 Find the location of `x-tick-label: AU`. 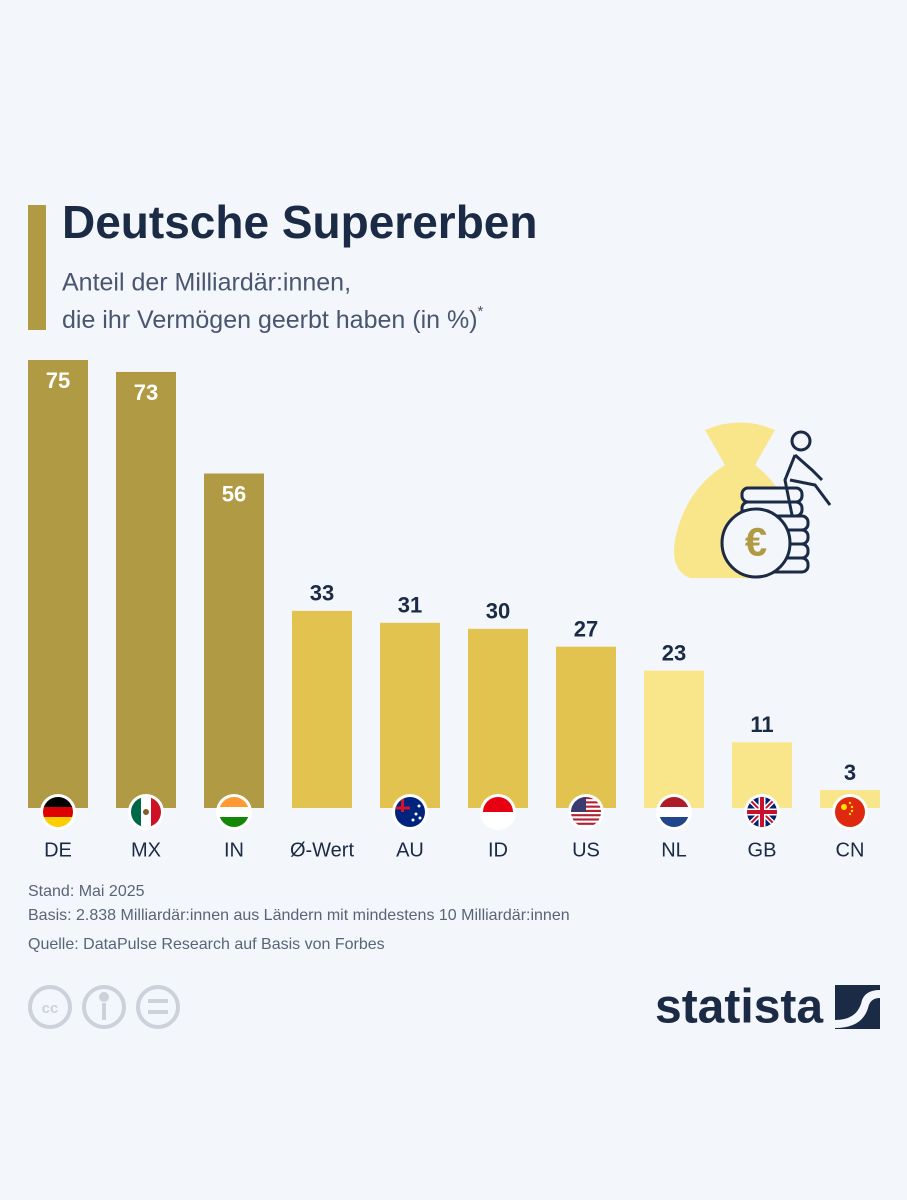

x-tick-label: AU is located at coordinates (410, 850).